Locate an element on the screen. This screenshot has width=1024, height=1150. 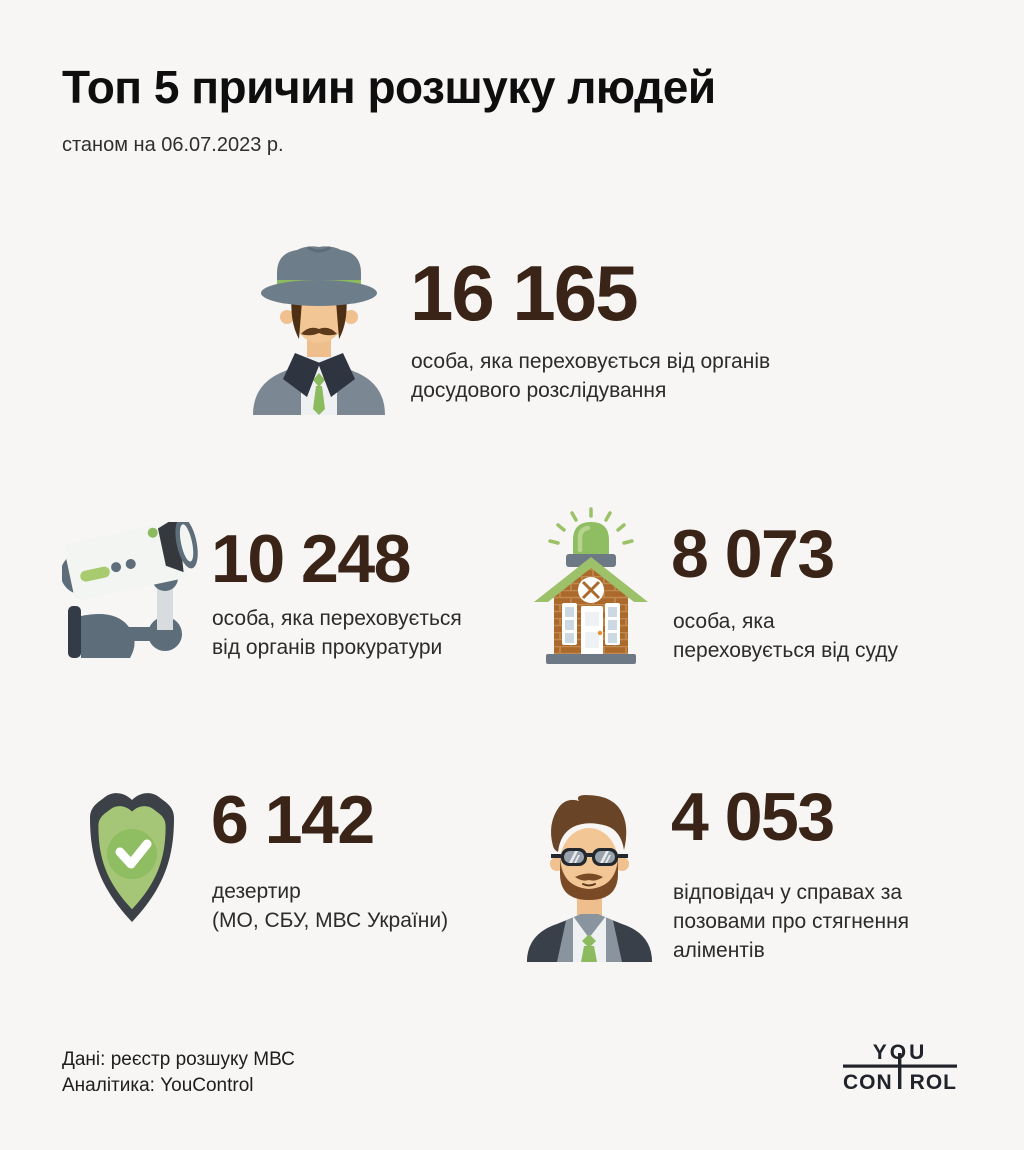
logo-rol-text: ROL is located at coordinates (933, 1082).